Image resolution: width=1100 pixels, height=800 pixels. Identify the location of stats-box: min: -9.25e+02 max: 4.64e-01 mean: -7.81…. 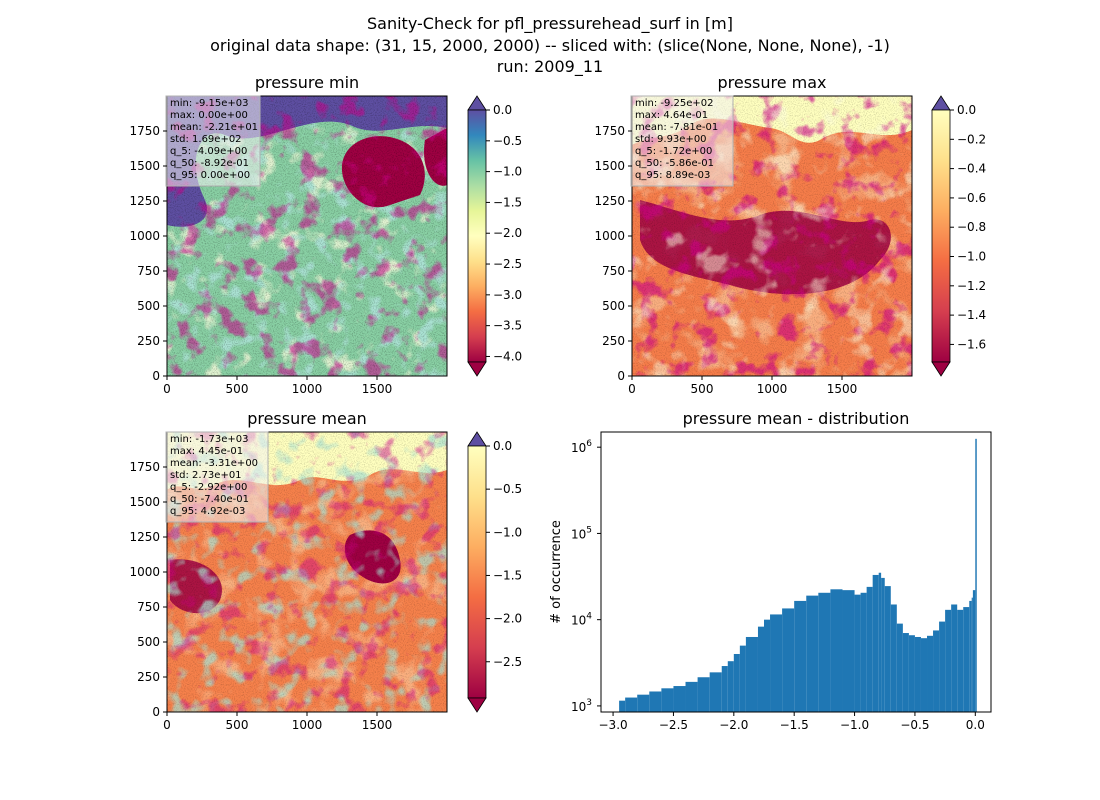
(682, 141).